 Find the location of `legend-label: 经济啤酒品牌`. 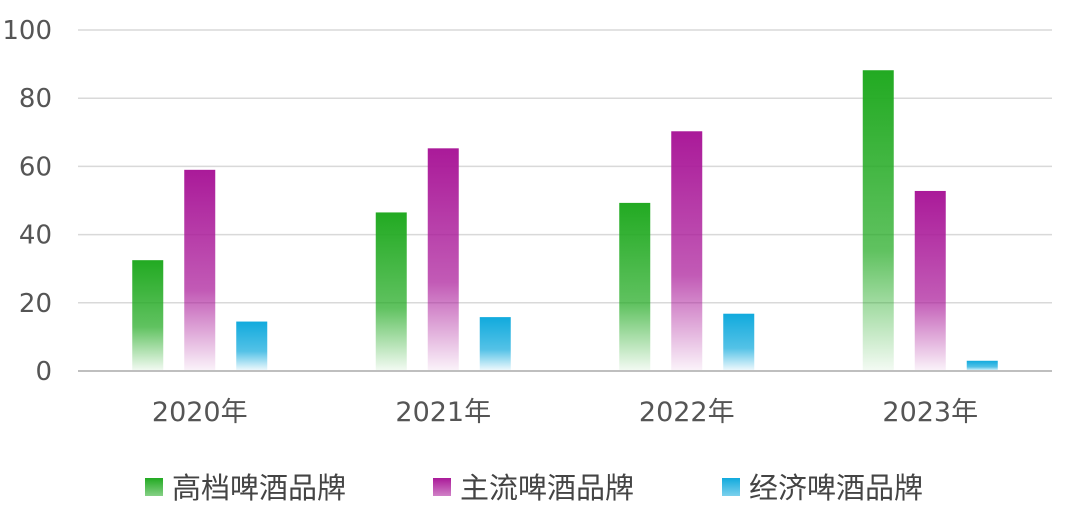

legend-label: 经济啤酒品牌 is located at coordinates (836, 488).